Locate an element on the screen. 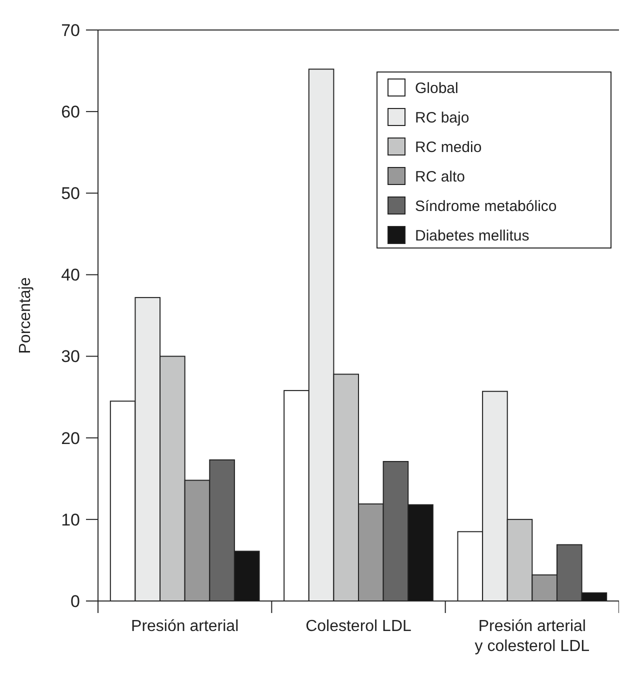  x-tick-label: Colesterol LDL is located at coordinates (359, 626).